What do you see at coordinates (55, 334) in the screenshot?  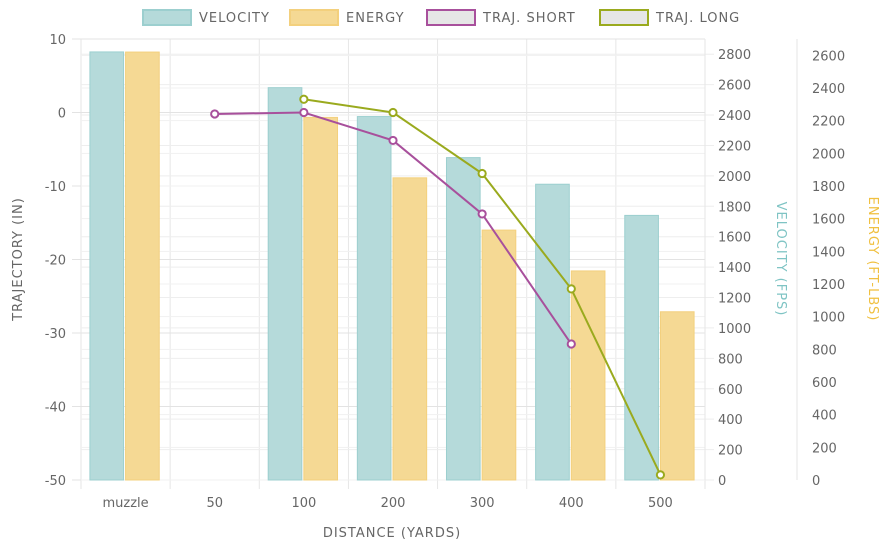 I see `trajectory-tick-label: -30` at bounding box center [55, 334].